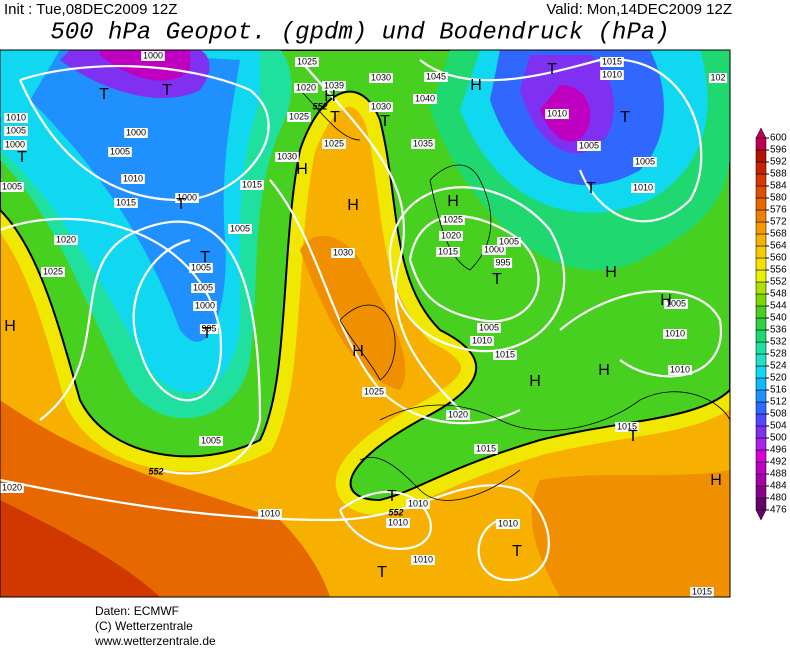  I want to click on init-time: Init : Tue,08DEC2009 12Z, so click(90, 9).